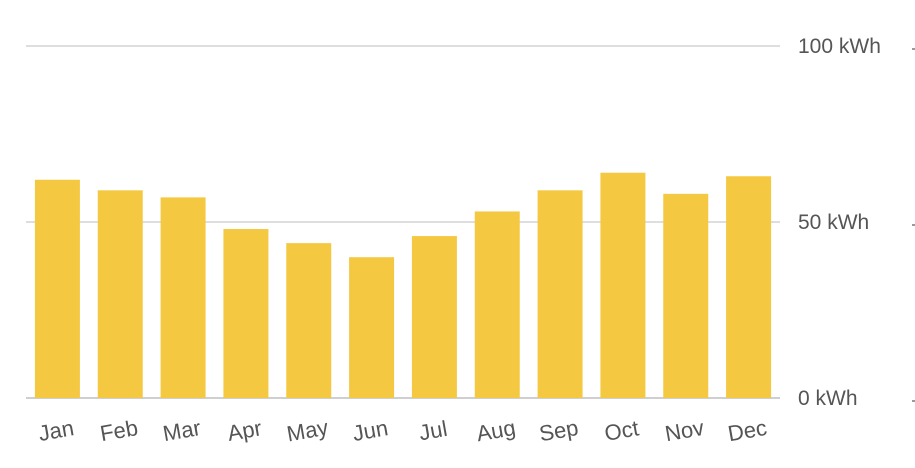 The width and height of the screenshot is (915, 468). What do you see at coordinates (402, 431) in the screenshot?
I see `x-axis: Jan Feb Mar Apr May Jun Jul Aug Sep Oct Nov Dec` at bounding box center [402, 431].